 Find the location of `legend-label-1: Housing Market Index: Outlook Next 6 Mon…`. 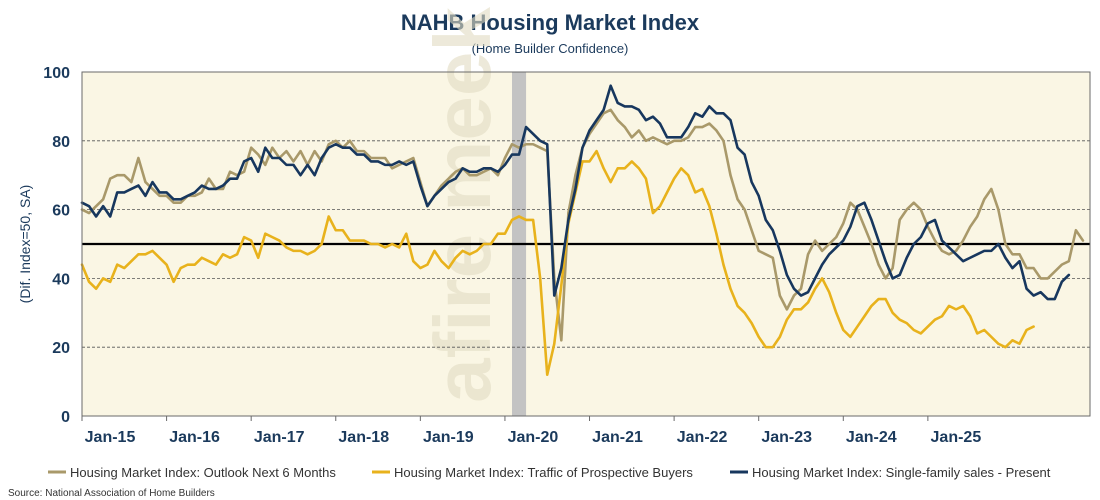

legend-label-1: Housing Market Index: Outlook Next 6 Mon… is located at coordinates (203, 472).